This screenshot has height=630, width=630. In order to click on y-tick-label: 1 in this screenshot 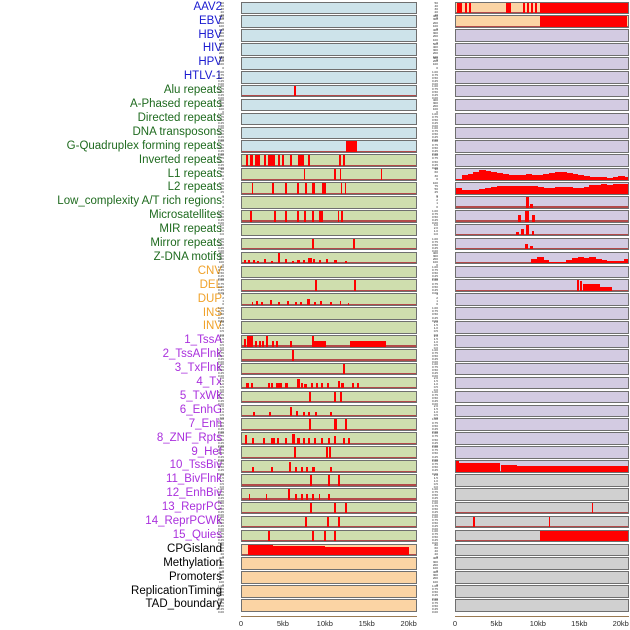, I will do `click(223, 203)`.